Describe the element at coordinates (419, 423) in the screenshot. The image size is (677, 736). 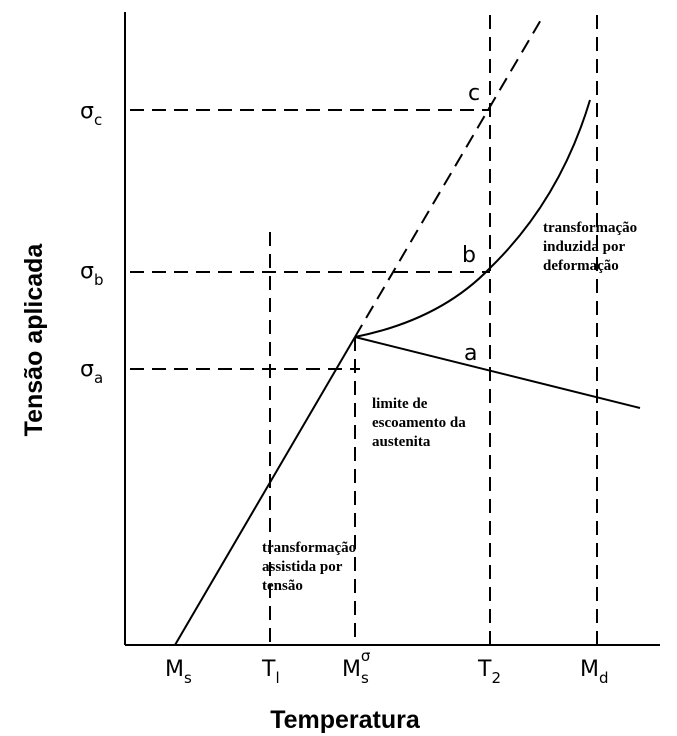
I see `annotation-line: escoamento da` at that location.